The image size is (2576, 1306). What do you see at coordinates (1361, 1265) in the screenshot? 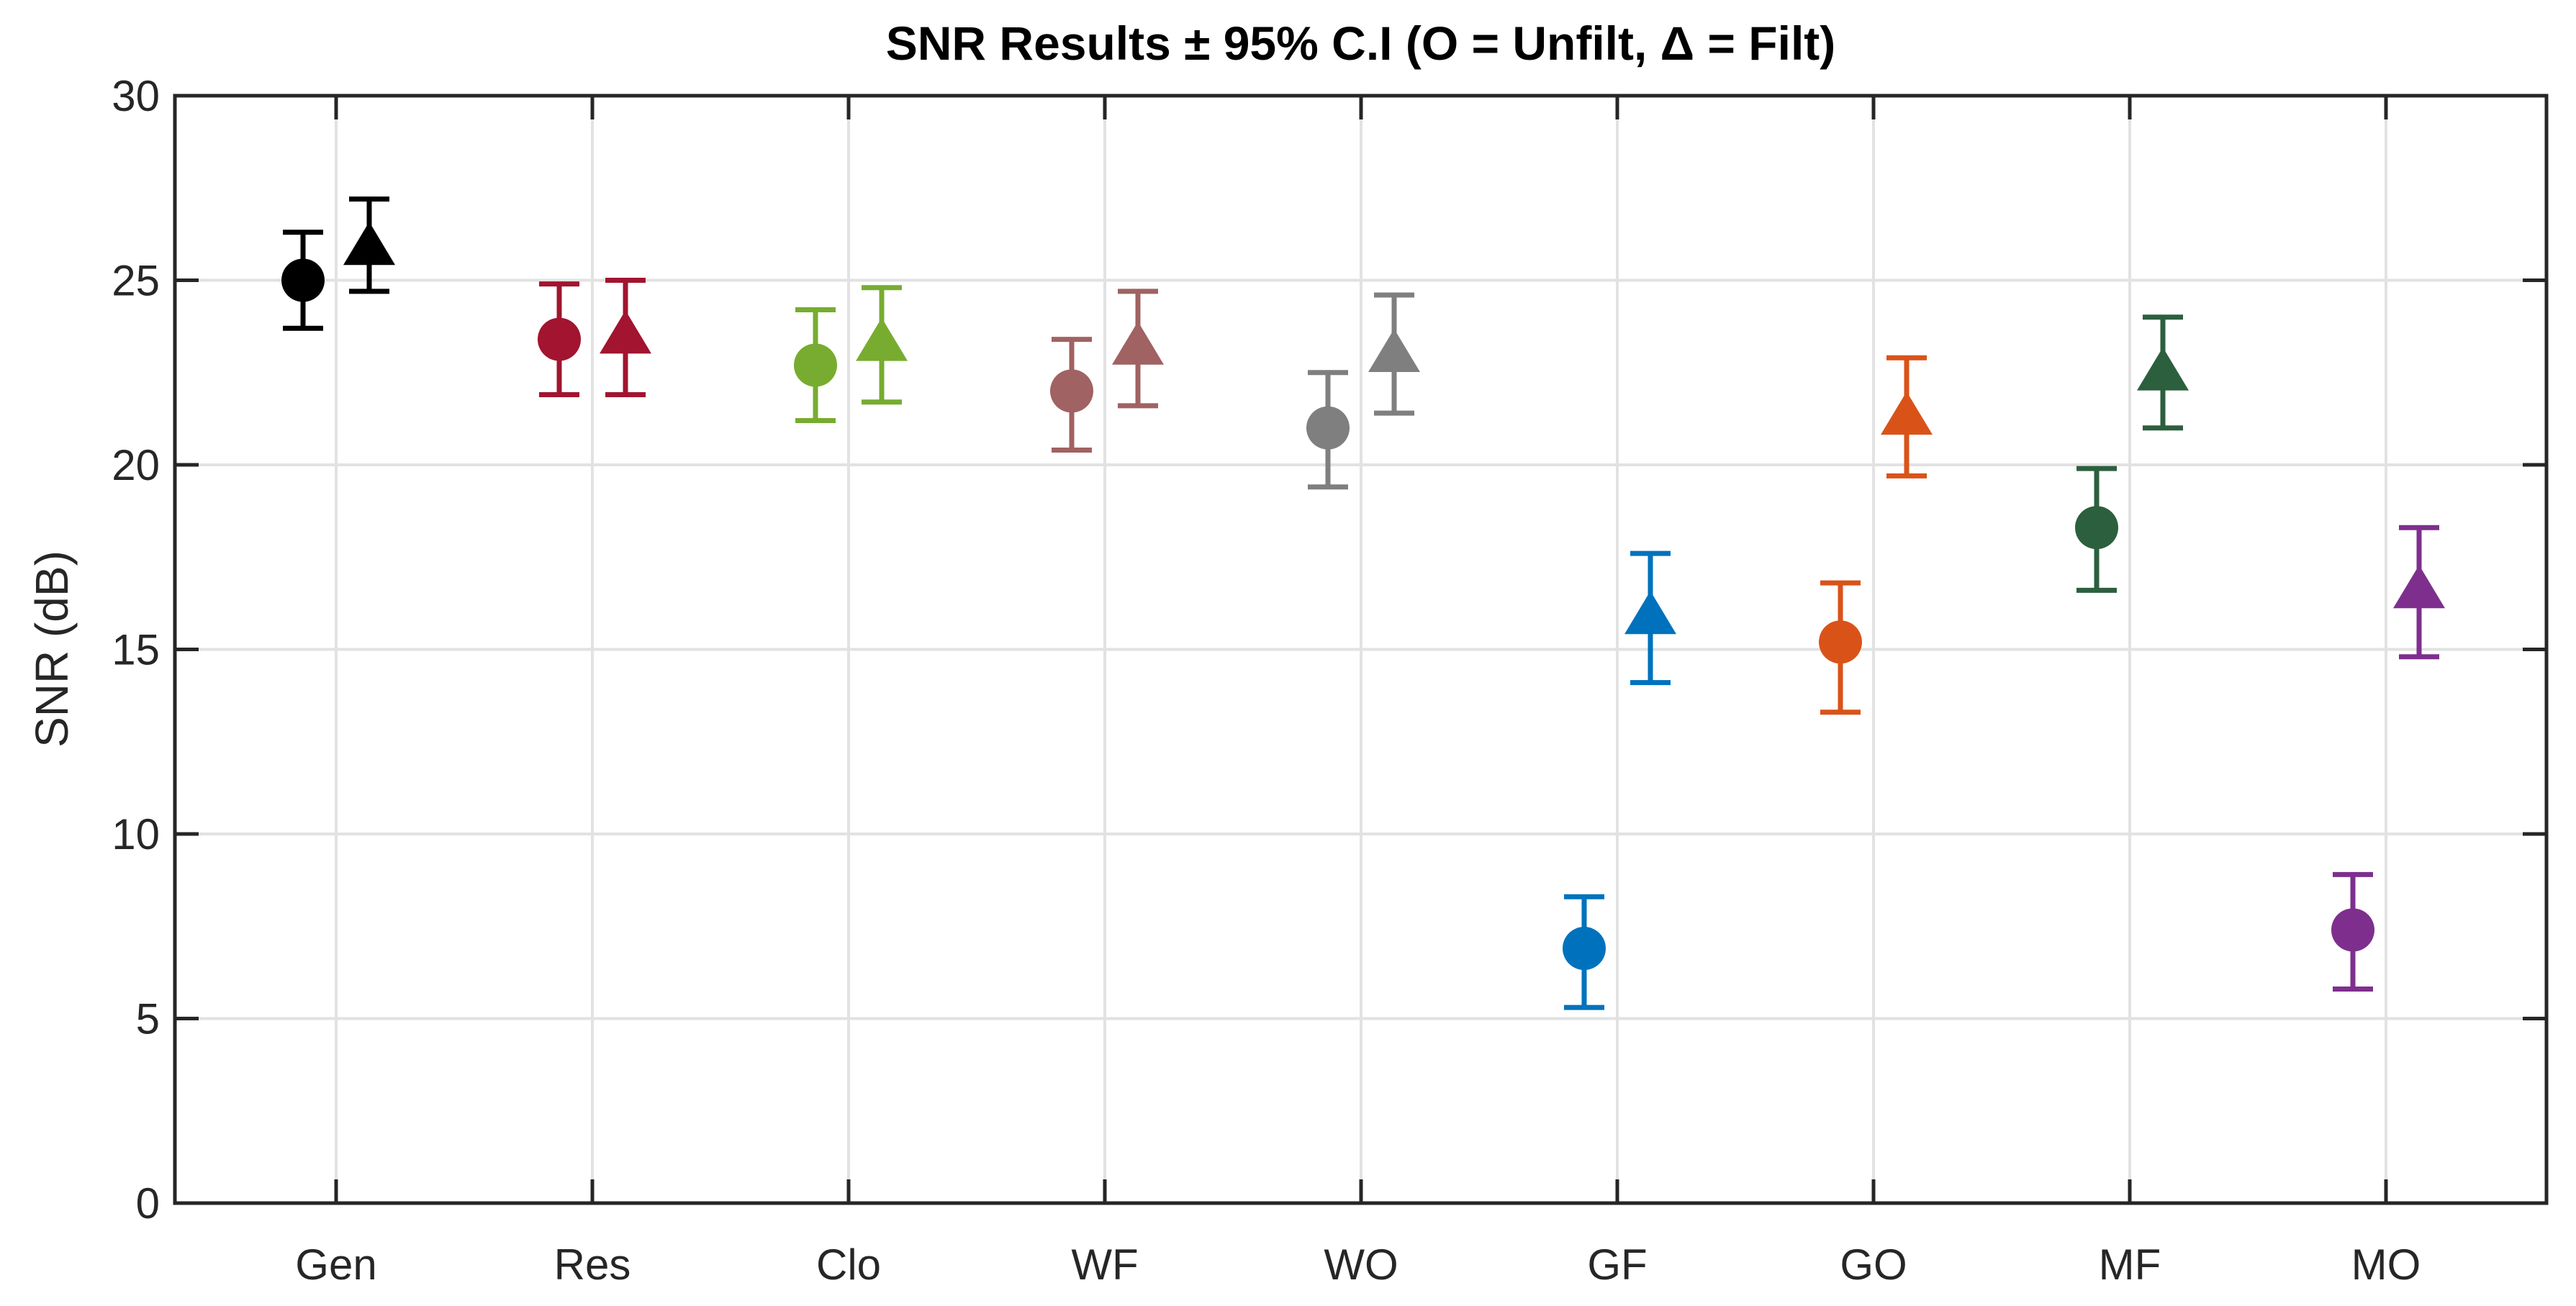
I see `x-tick-label-wo: WO` at bounding box center [1361, 1265].